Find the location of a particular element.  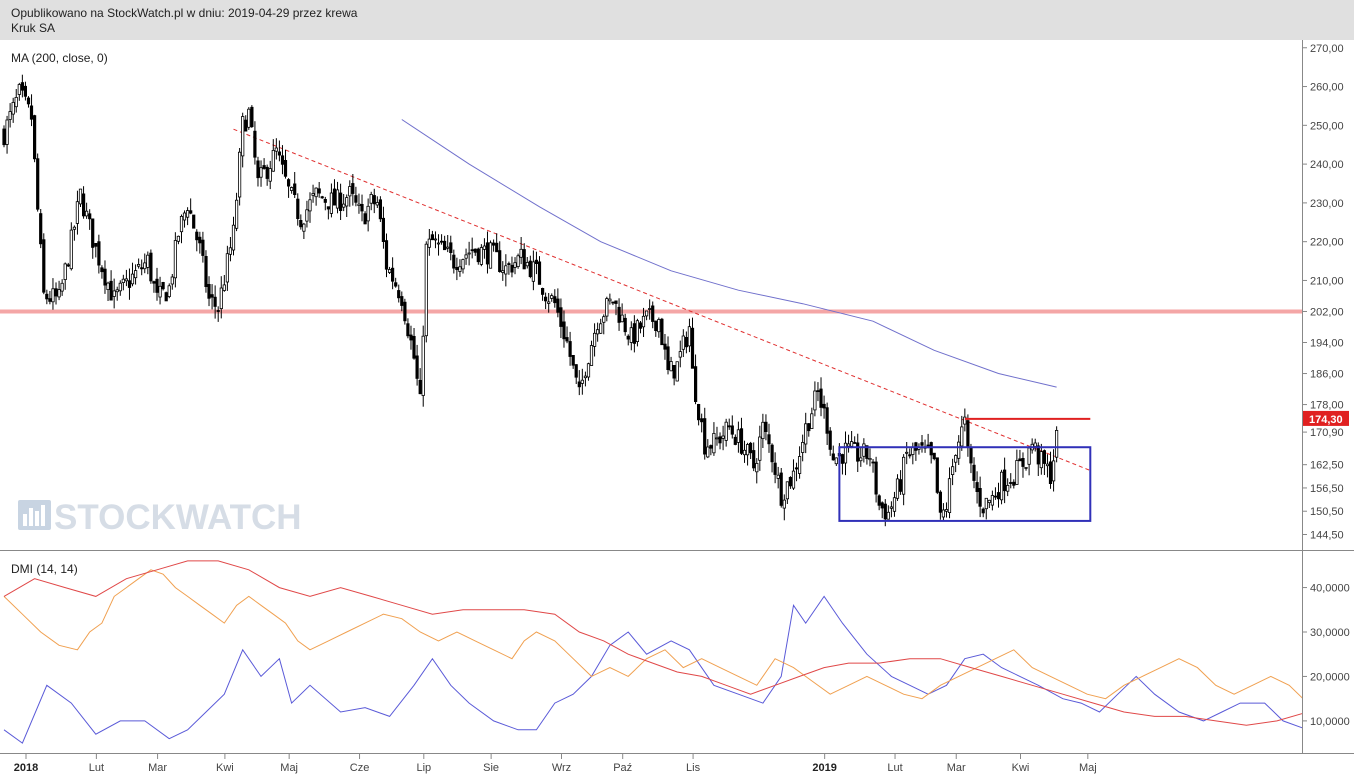

price-tick-label: 250,00 is located at coordinates (1327, 126).